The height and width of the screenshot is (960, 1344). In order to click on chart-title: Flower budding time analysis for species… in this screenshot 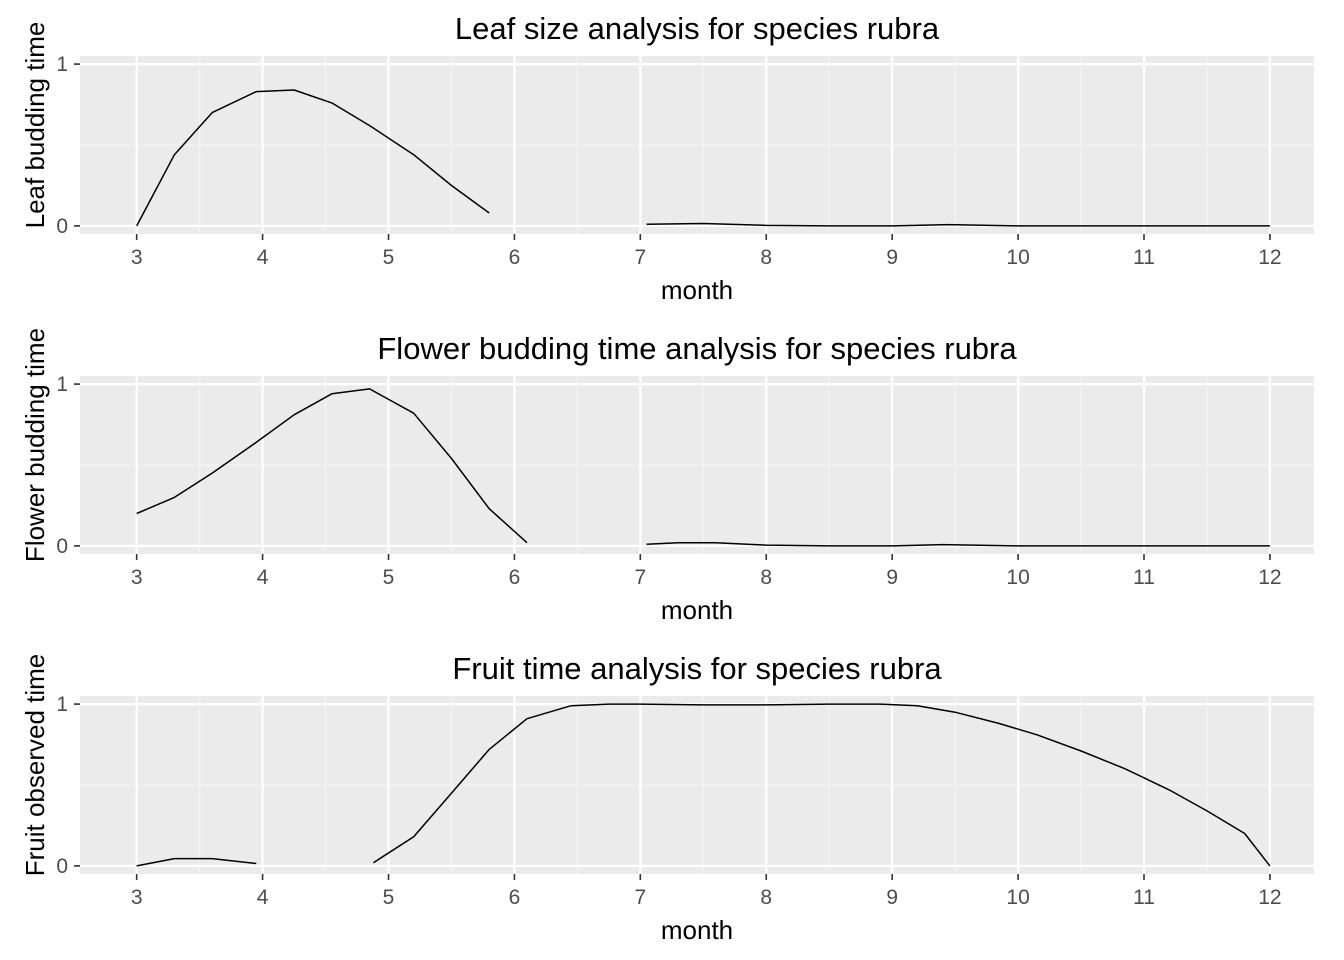, I will do `click(697, 348)`.